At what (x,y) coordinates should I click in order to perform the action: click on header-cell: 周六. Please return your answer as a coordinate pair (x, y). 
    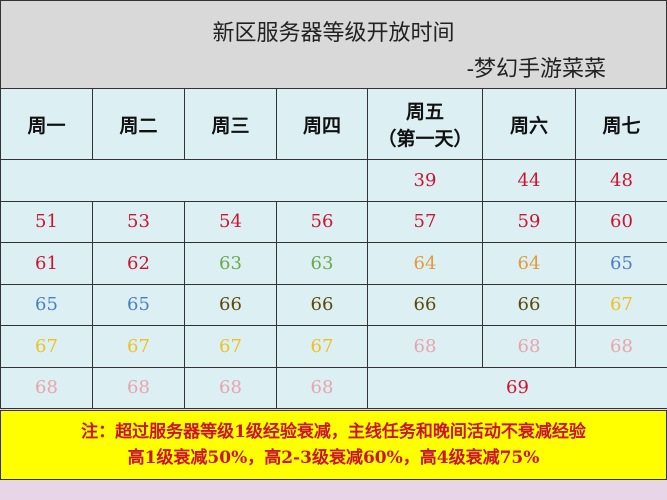
    Looking at the image, I should click on (529, 124).